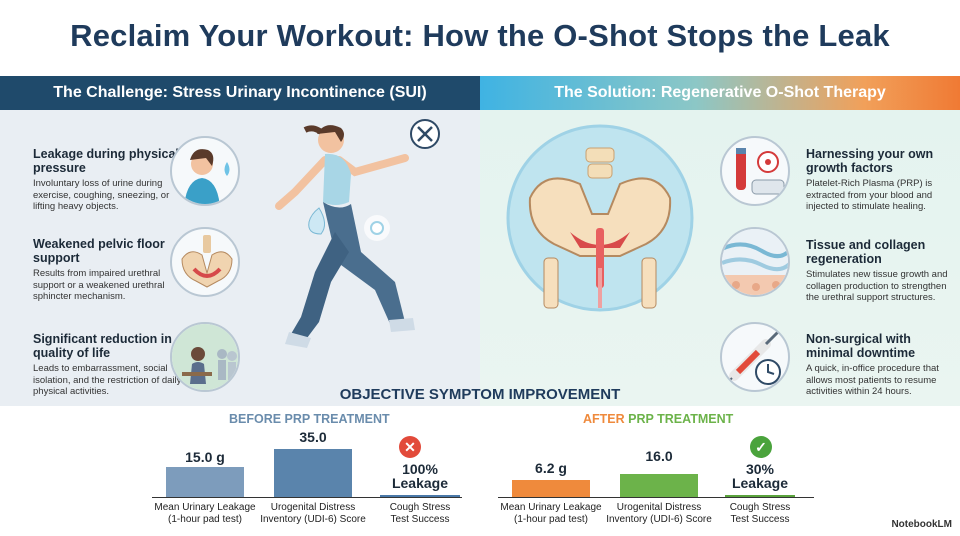 The height and width of the screenshot is (536, 960). What do you see at coordinates (760, 483) in the screenshot?
I see `after-cough-word: Leakage` at bounding box center [760, 483].